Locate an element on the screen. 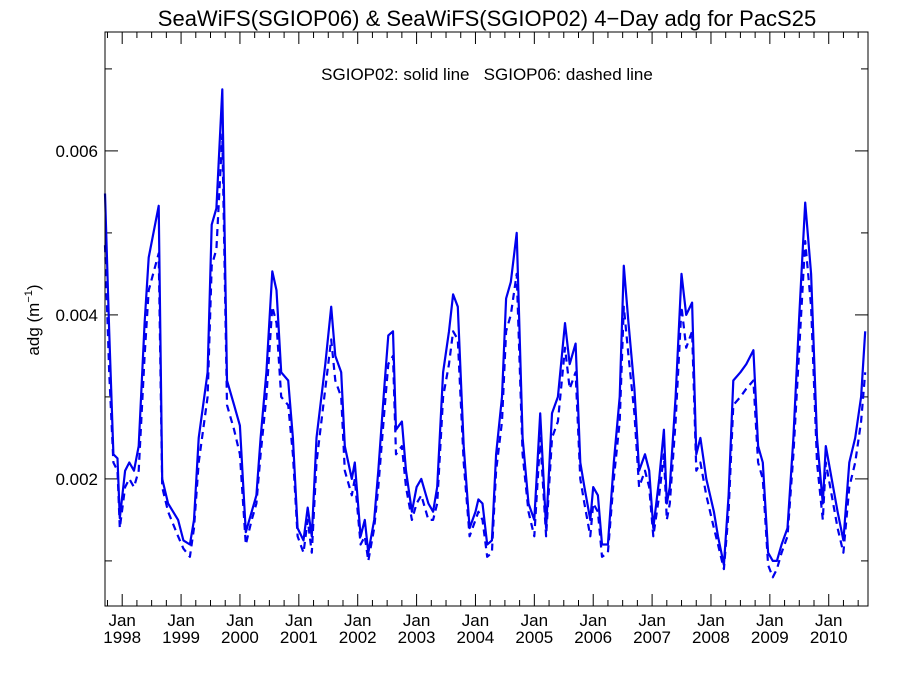  y-tick-label: 0.002 is located at coordinates (76, 479).